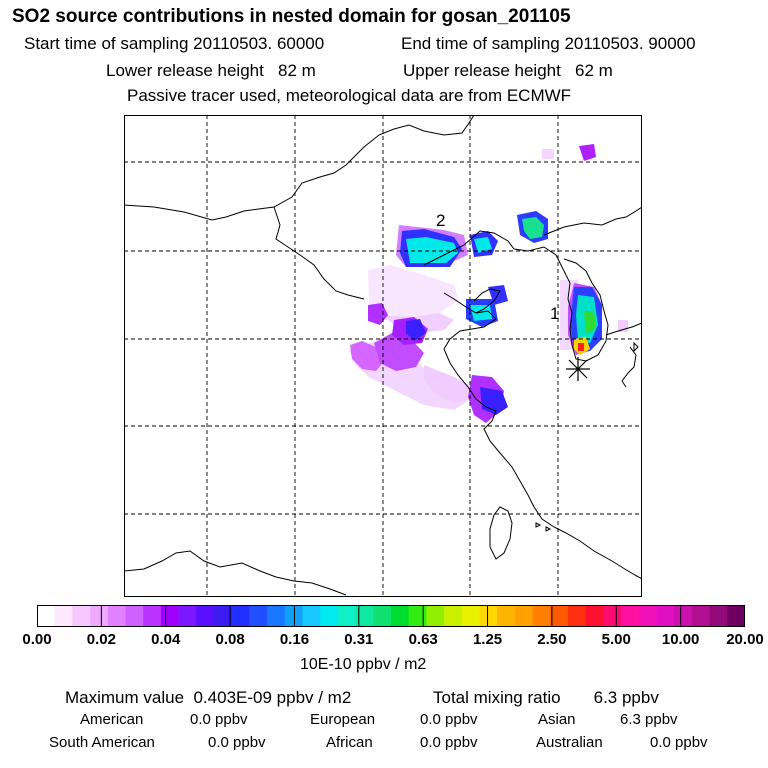  Describe the element at coordinates (235, 573) in the screenshot. I see `coastline-south` at that location.